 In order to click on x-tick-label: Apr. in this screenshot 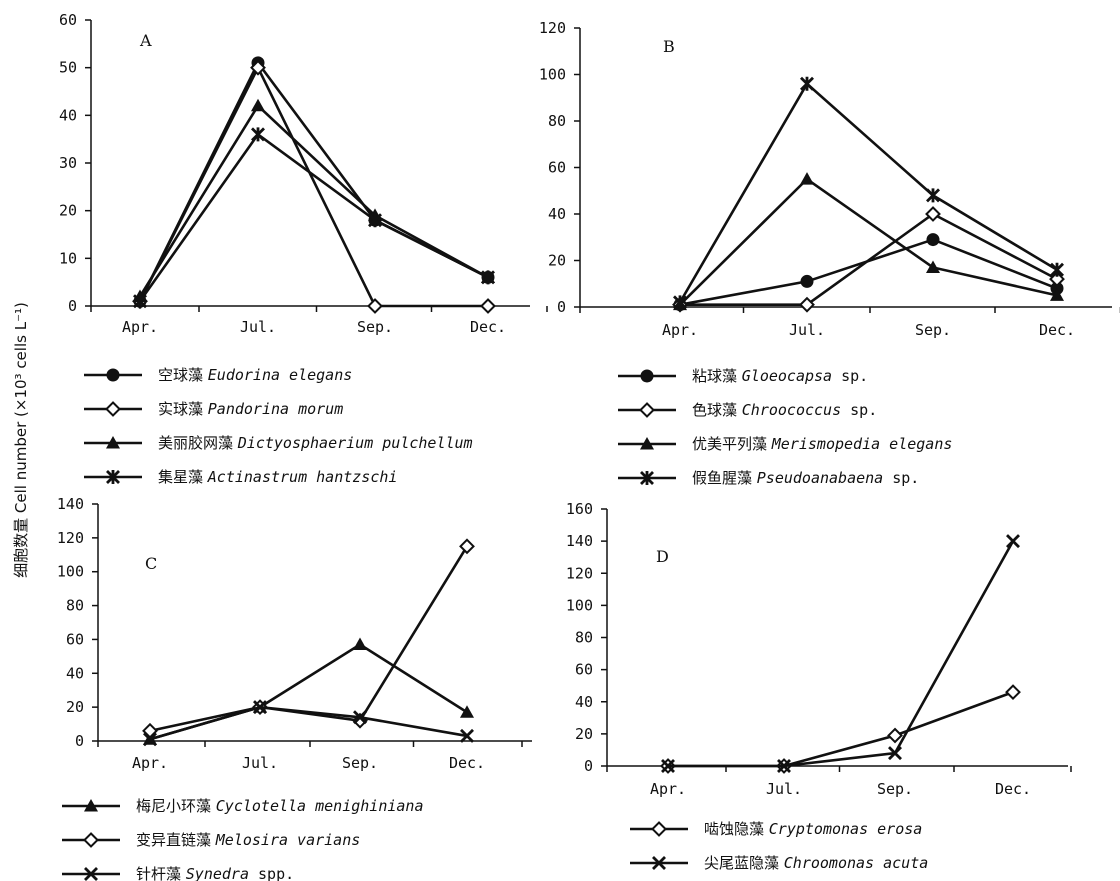, I will do `click(140, 327)`.